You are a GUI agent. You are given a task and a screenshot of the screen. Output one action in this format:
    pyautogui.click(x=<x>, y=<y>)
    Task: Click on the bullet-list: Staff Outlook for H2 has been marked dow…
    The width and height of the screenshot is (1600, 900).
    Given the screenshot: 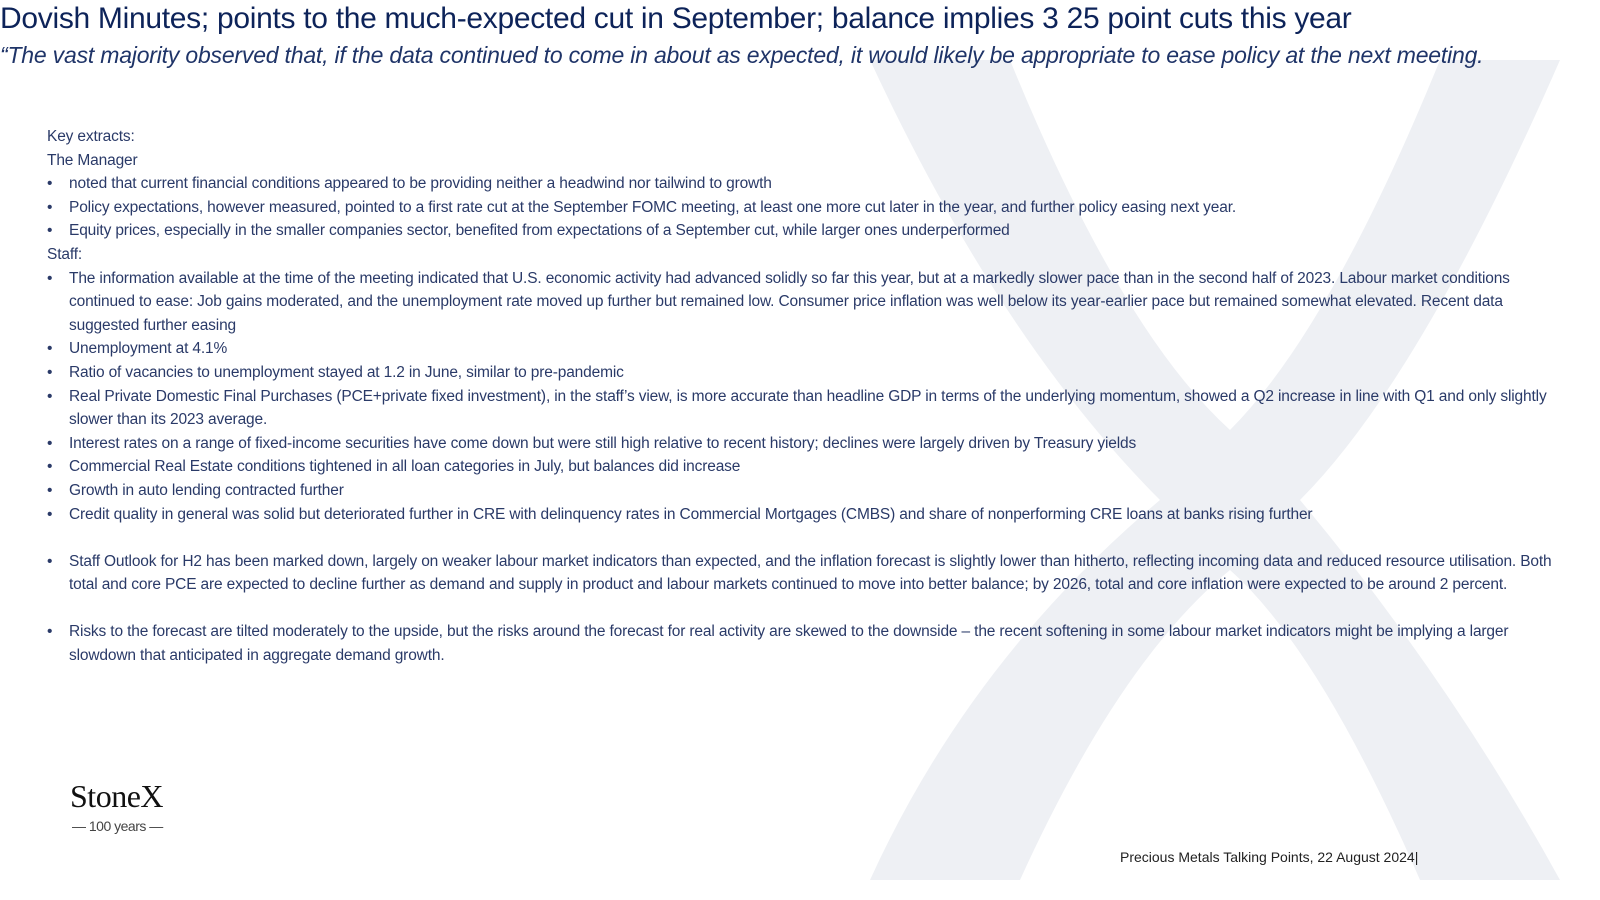 What is the action you would take?
    pyautogui.click(x=807, y=573)
    